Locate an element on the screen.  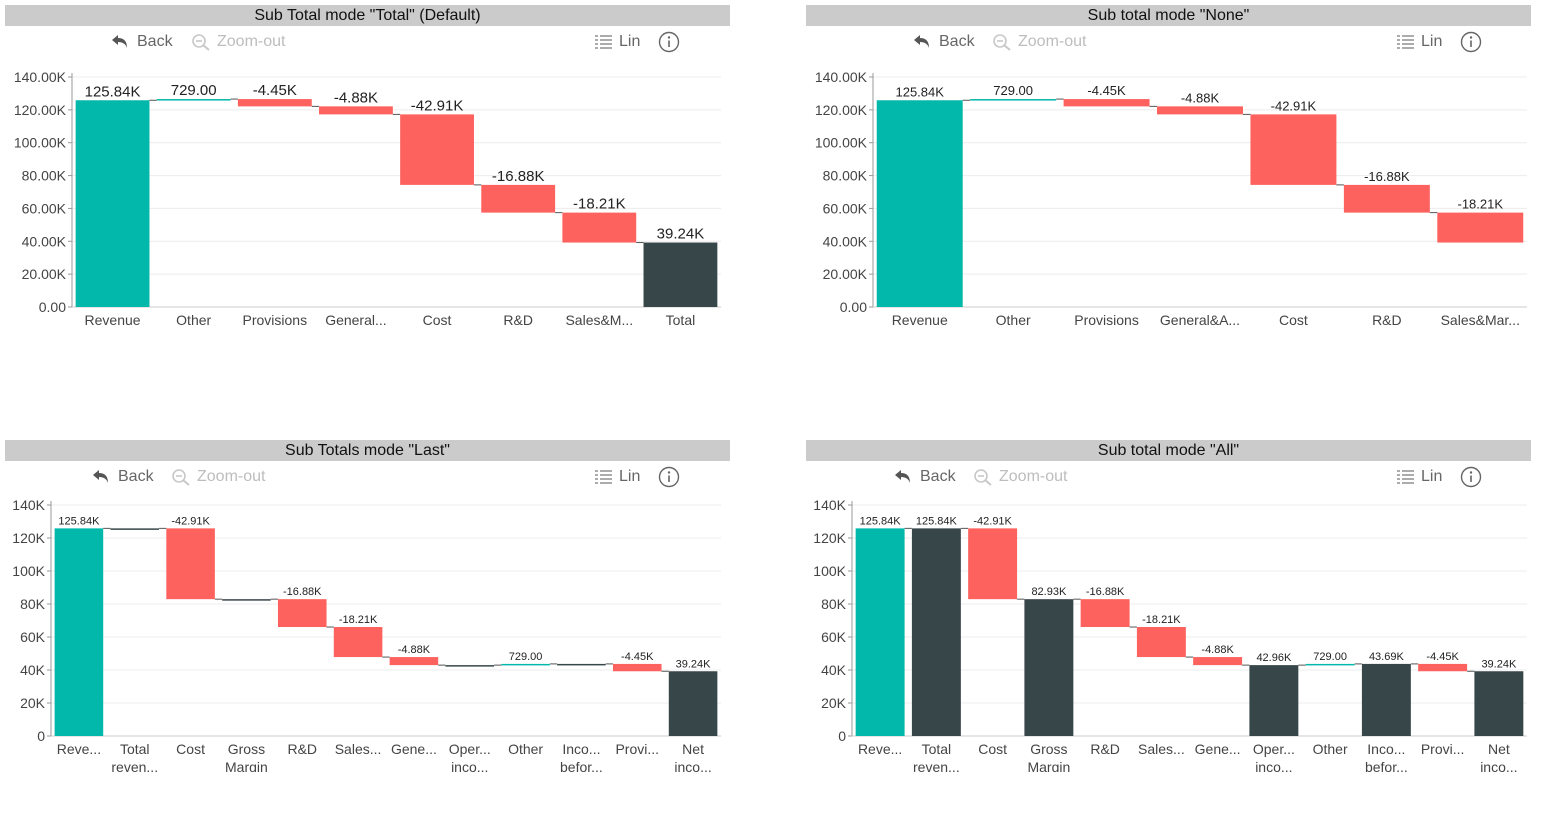
y-tick-label: 140K is located at coordinates (28, 505).